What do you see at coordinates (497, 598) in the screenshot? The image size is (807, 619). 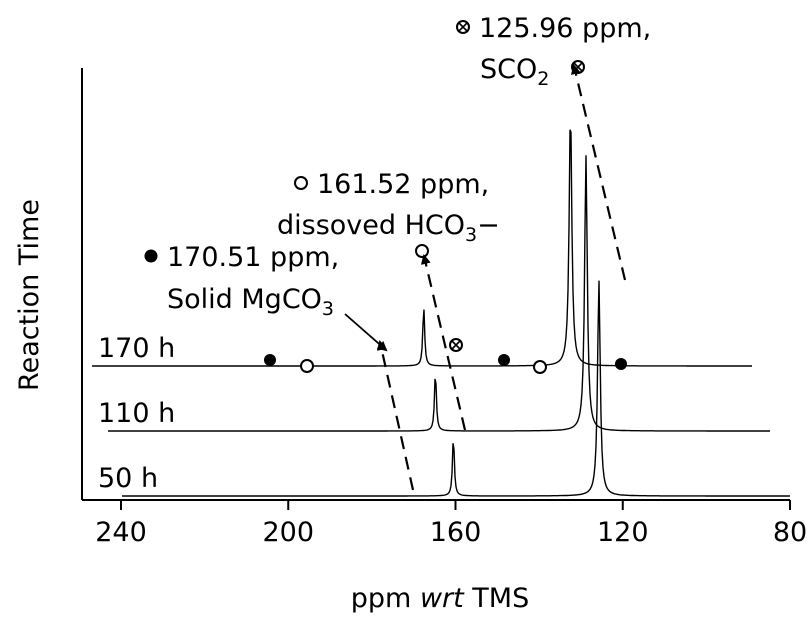 I see `x-axis-label-suffix: TMS` at bounding box center [497, 598].